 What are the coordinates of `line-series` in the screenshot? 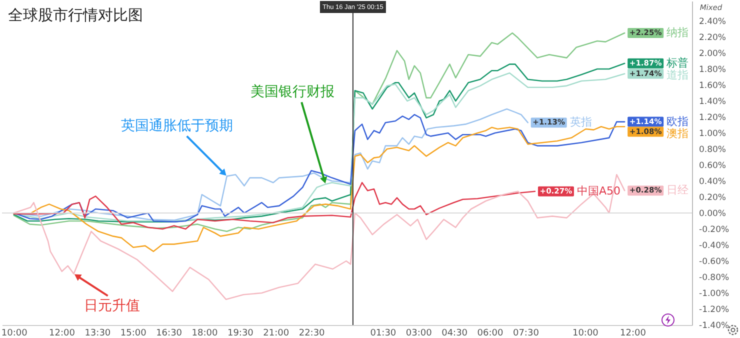 It's located at (274, 206).